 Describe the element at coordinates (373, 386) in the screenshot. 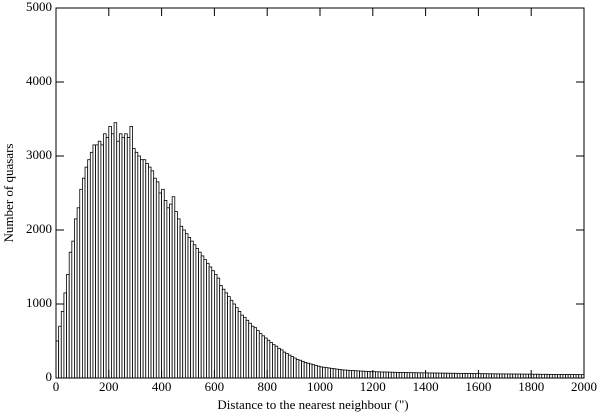

I see `x-tick-label: 1200` at that location.